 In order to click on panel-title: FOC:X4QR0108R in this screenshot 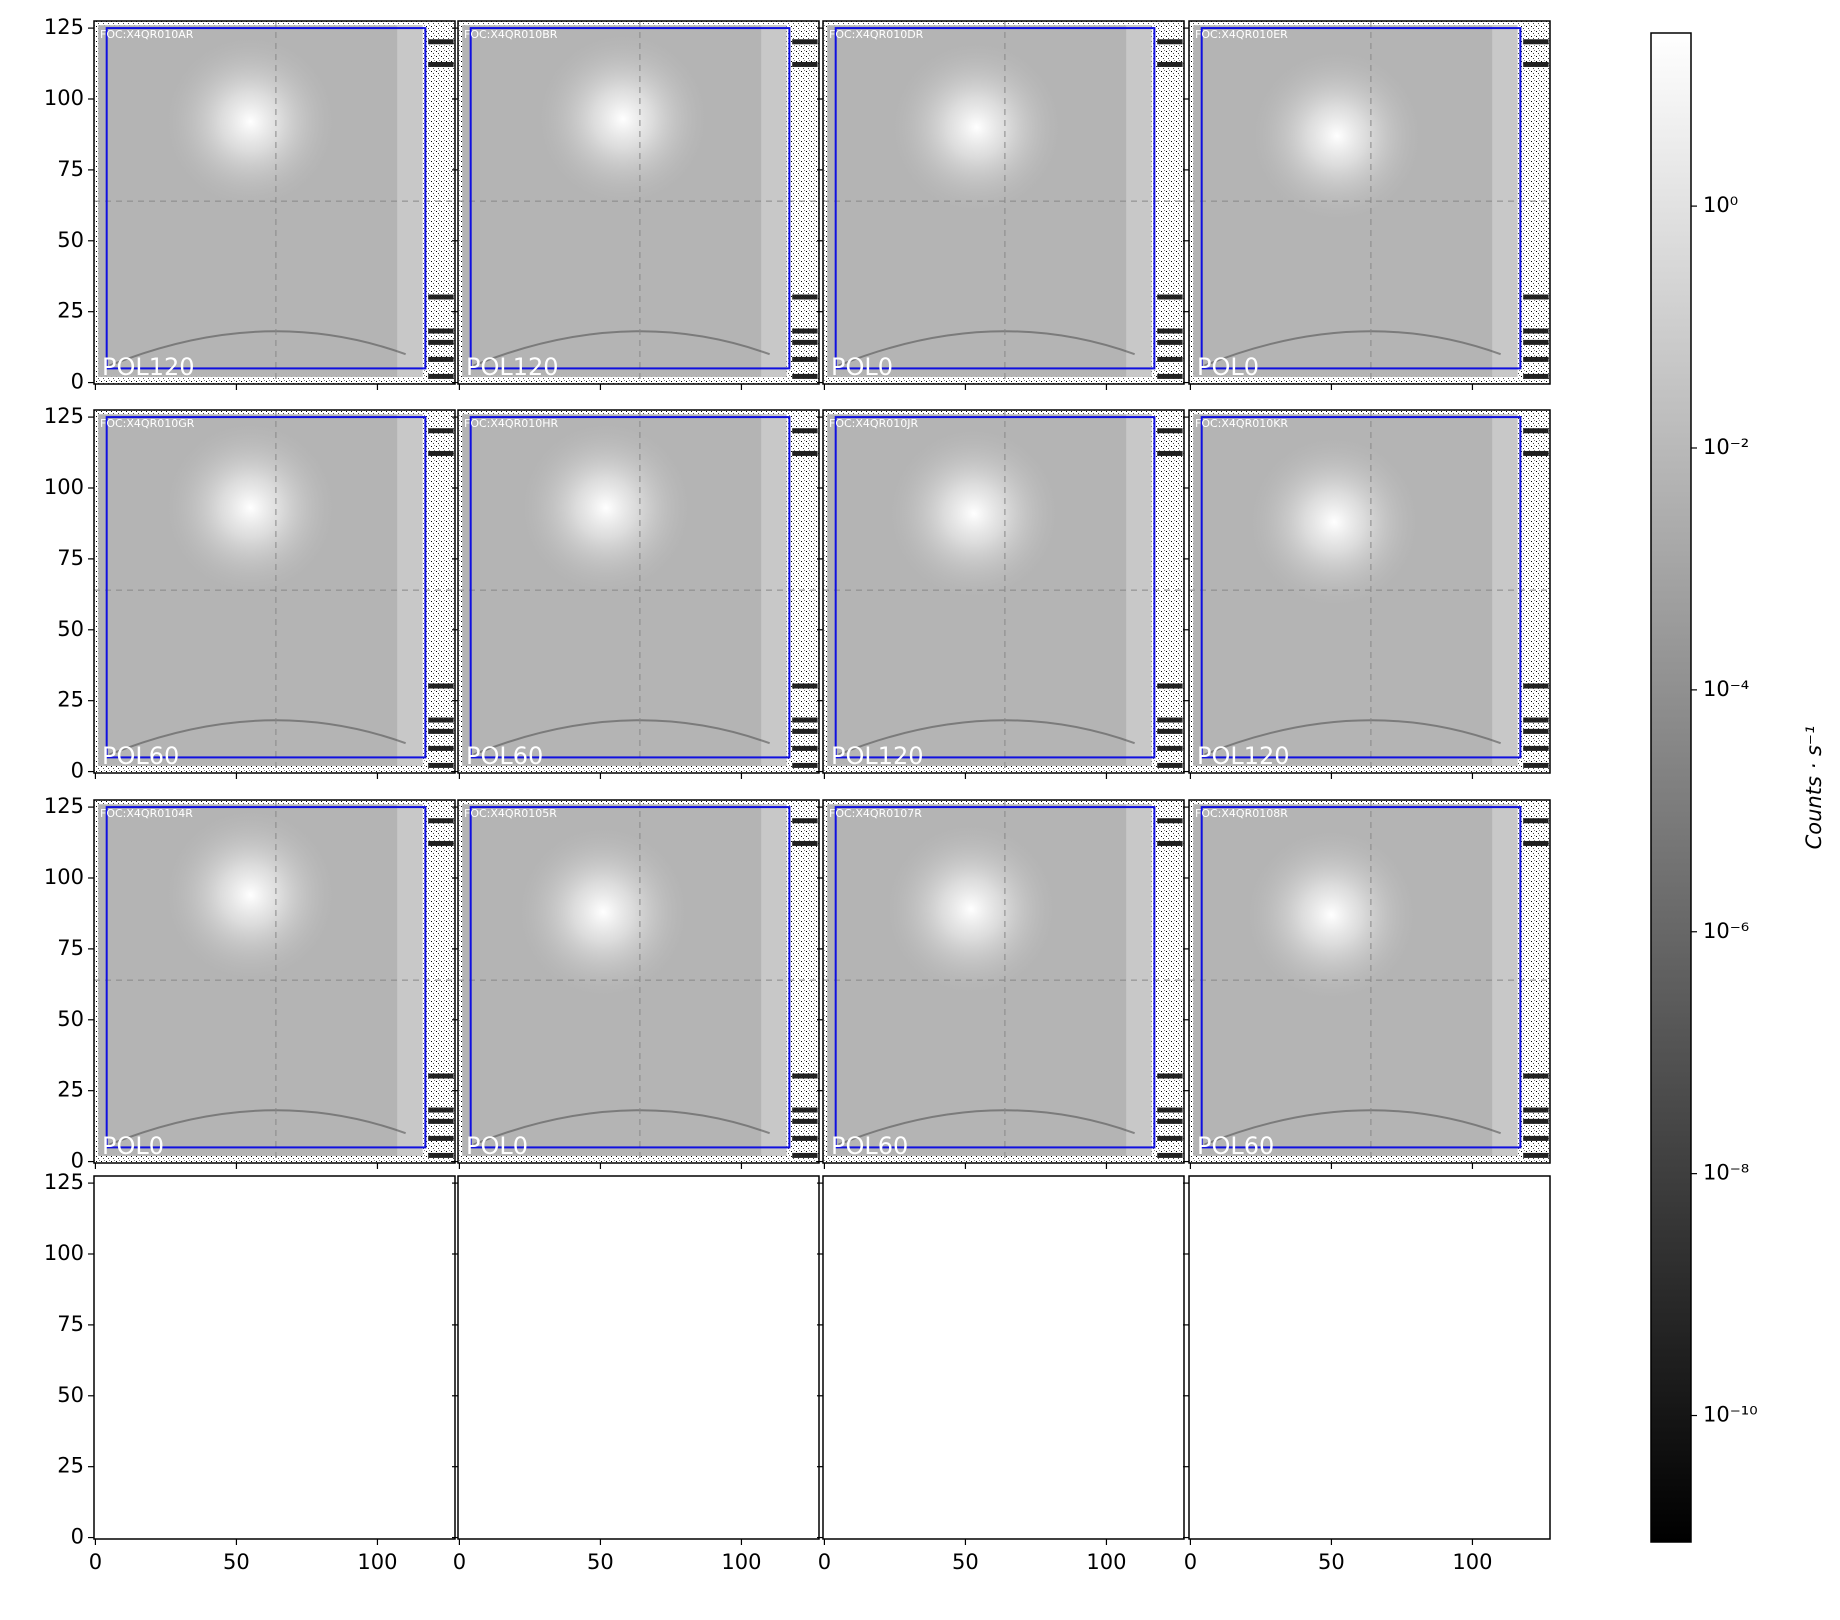, I will do `click(1241, 813)`.